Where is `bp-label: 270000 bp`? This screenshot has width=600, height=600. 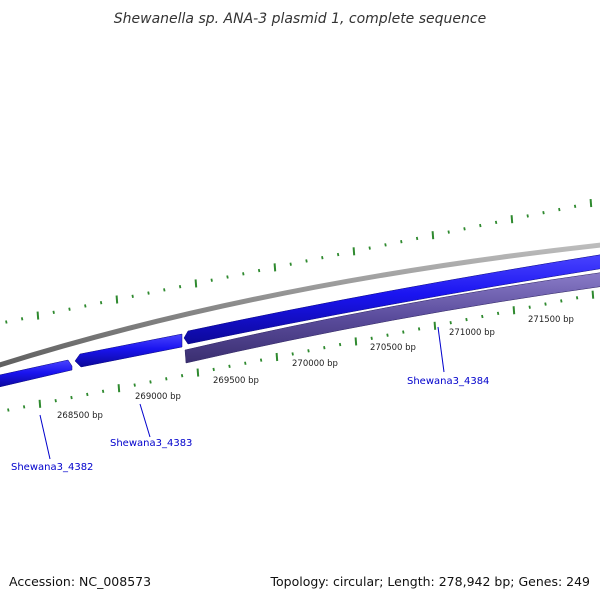
bp-label: 270000 bp is located at coordinates (315, 364).